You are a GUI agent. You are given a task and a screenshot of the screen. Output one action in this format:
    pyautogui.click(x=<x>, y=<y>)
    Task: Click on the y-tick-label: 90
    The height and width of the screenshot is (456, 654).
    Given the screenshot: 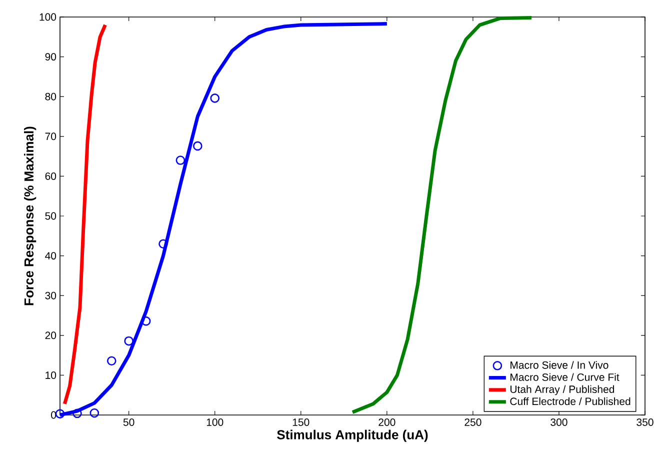 What is the action you would take?
    pyautogui.click(x=50, y=57)
    